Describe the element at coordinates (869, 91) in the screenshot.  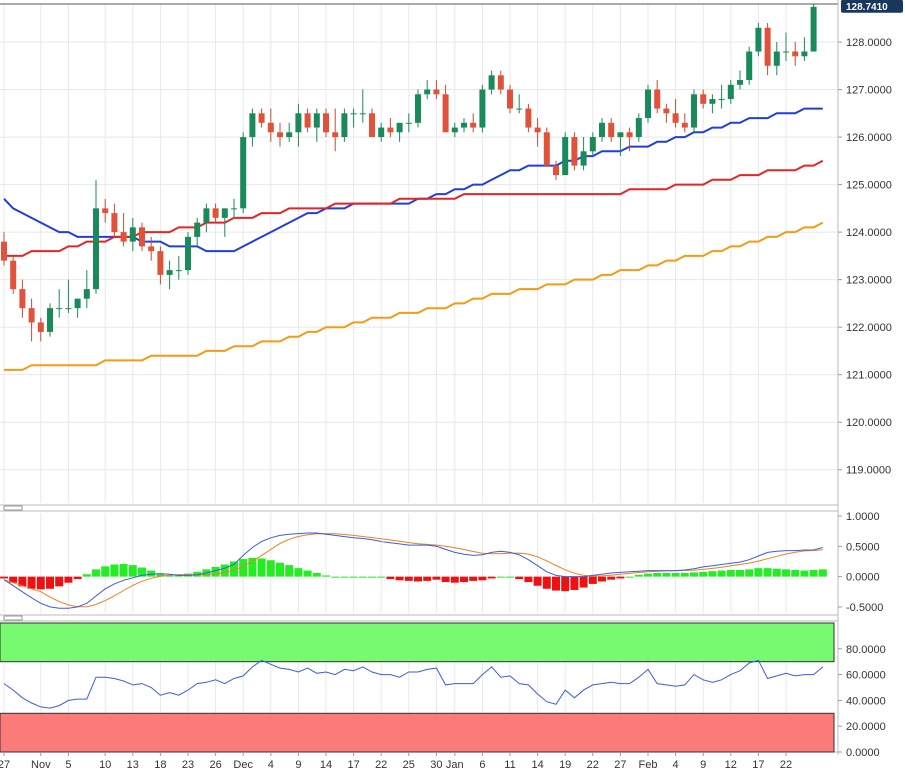
I see `price-y-tick-label: 127.0000` at that location.